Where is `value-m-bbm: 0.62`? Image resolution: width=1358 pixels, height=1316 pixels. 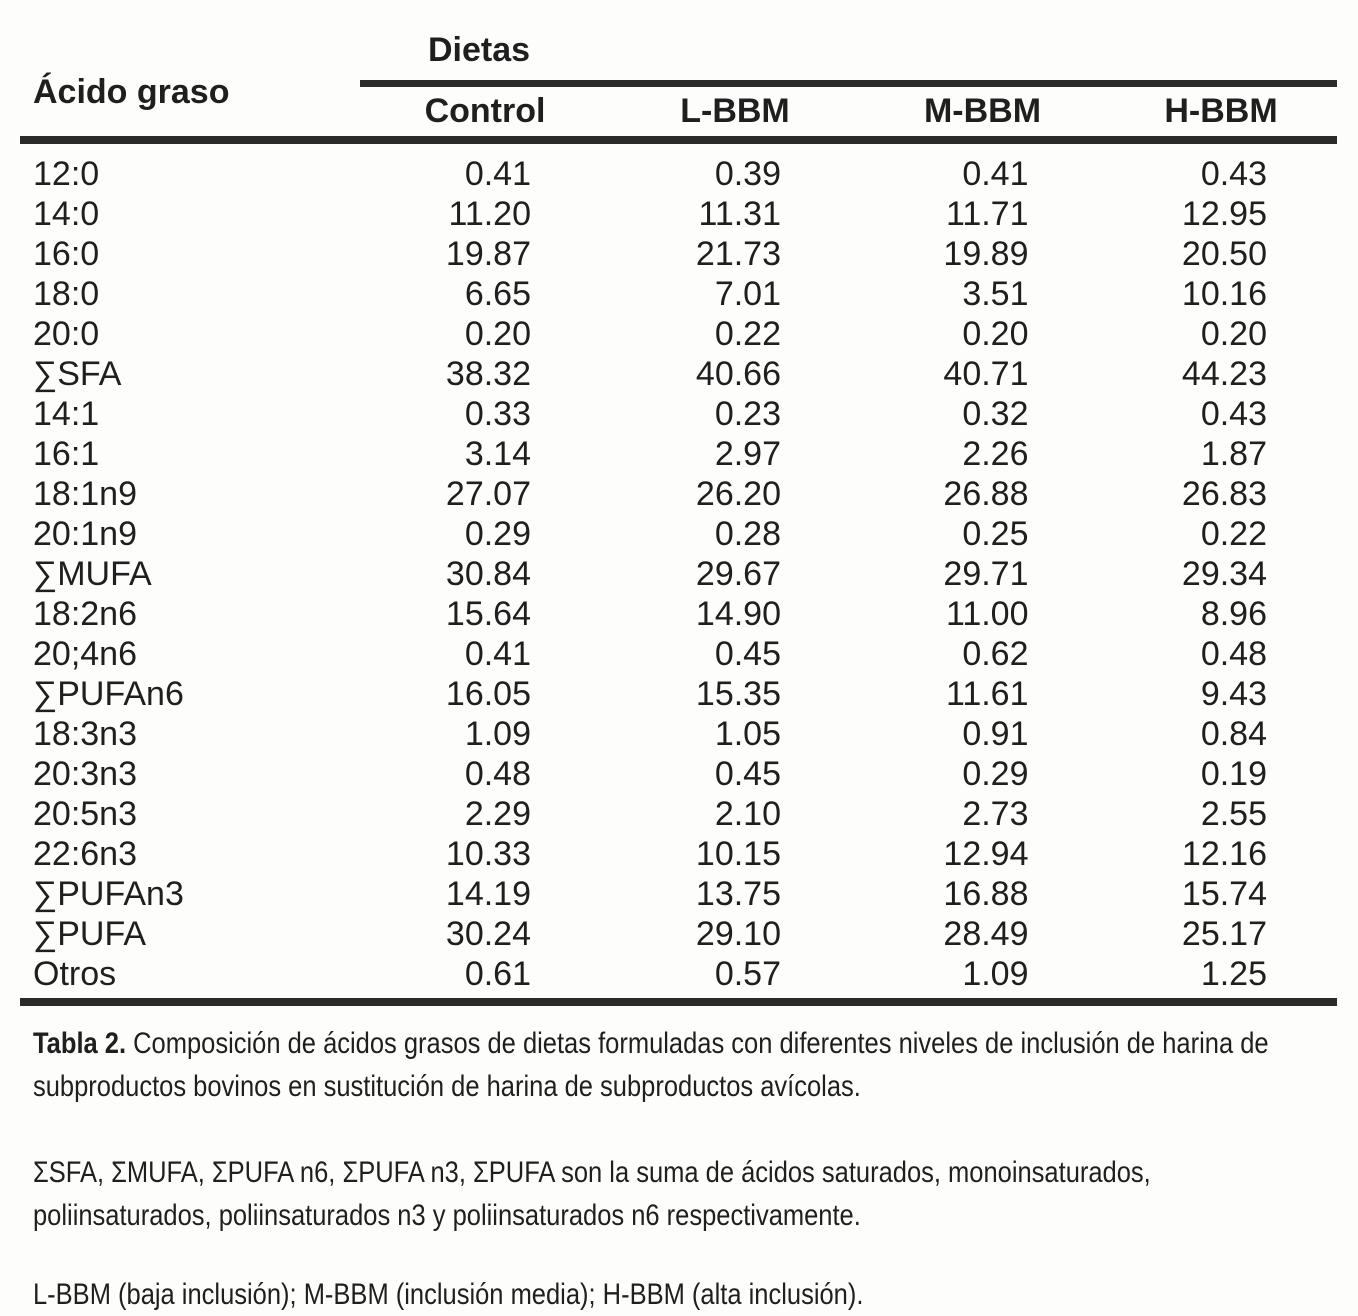
value-m-bbm: 0.62 is located at coordinates (995, 653).